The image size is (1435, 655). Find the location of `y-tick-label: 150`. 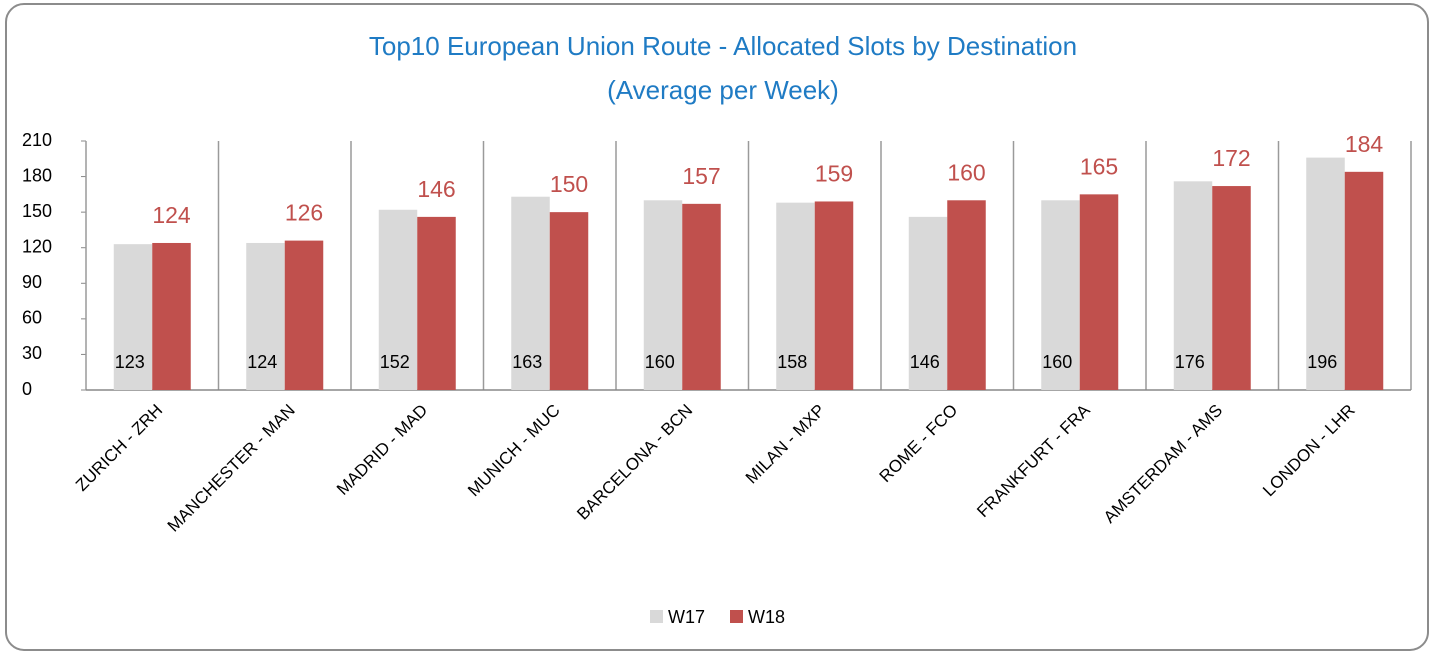

y-tick-label: 150 is located at coordinates (37, 211).